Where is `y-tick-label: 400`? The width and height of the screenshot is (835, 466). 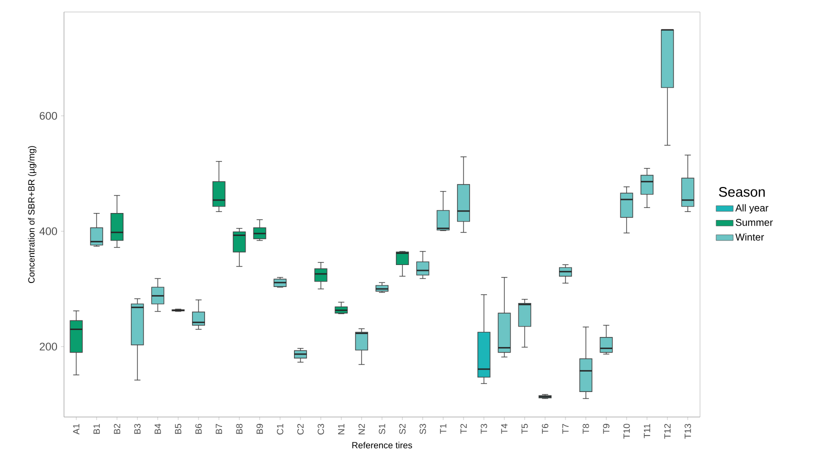
y-tick-label: 400 is located at coordinates (48, 231).